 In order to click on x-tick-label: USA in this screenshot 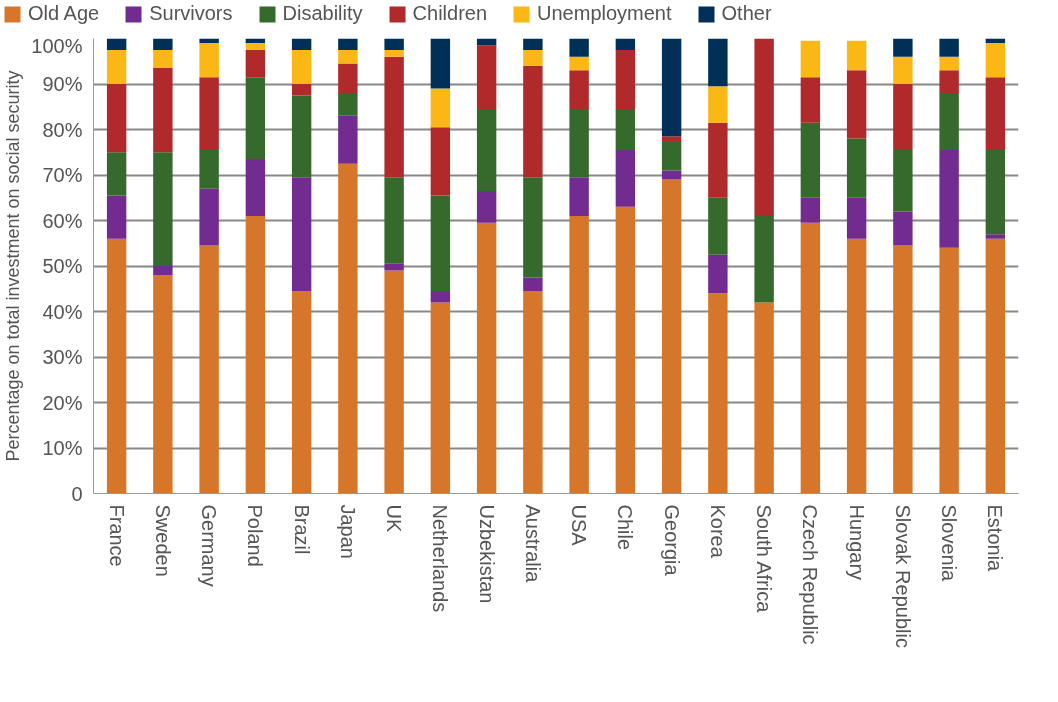, I will do `click(579, 525)`.